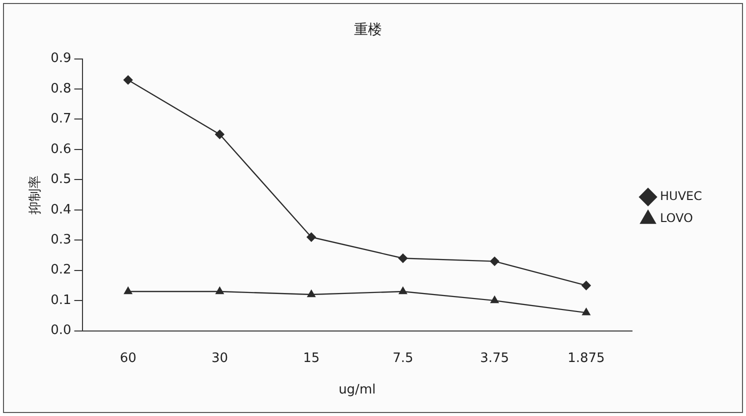 This screenshot has height=416, width=746. Describe the element at coordinates (586, 358) in the screenshot. I see `x-tick-label: 1.875` at that location.